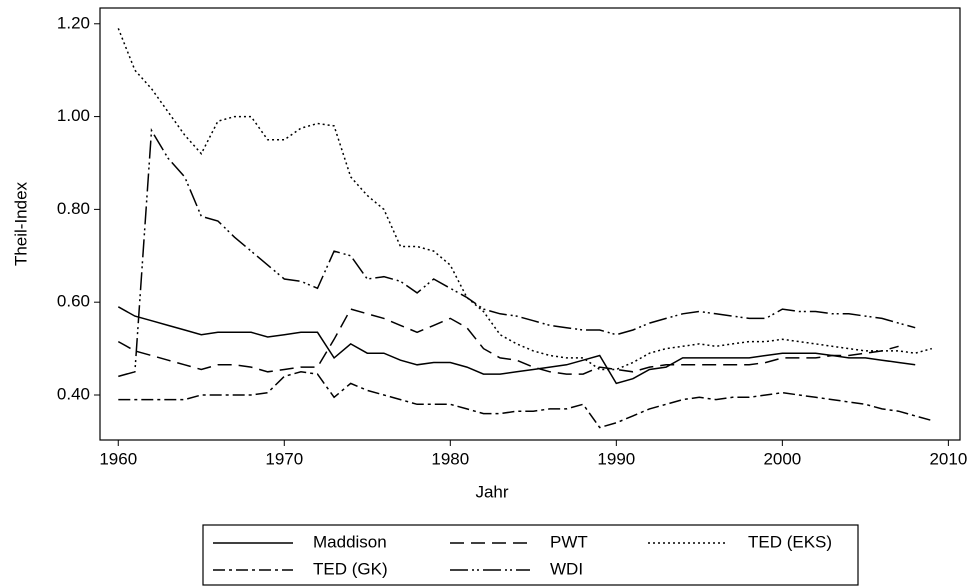 This screenshot has height=588, width=976. I want to click on legend-label: TED (EKS), so click(790, 541).